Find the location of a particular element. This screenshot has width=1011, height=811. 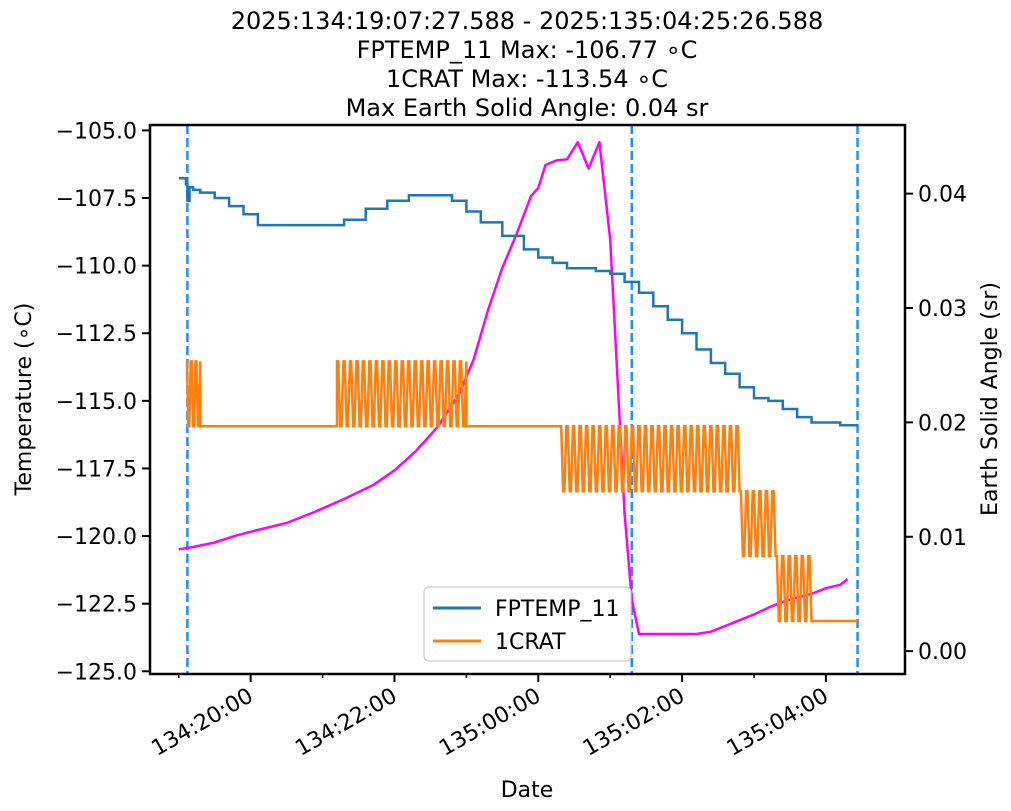

legend: FPTEMP_11 1CRAT is located at coordinates (527, 624).